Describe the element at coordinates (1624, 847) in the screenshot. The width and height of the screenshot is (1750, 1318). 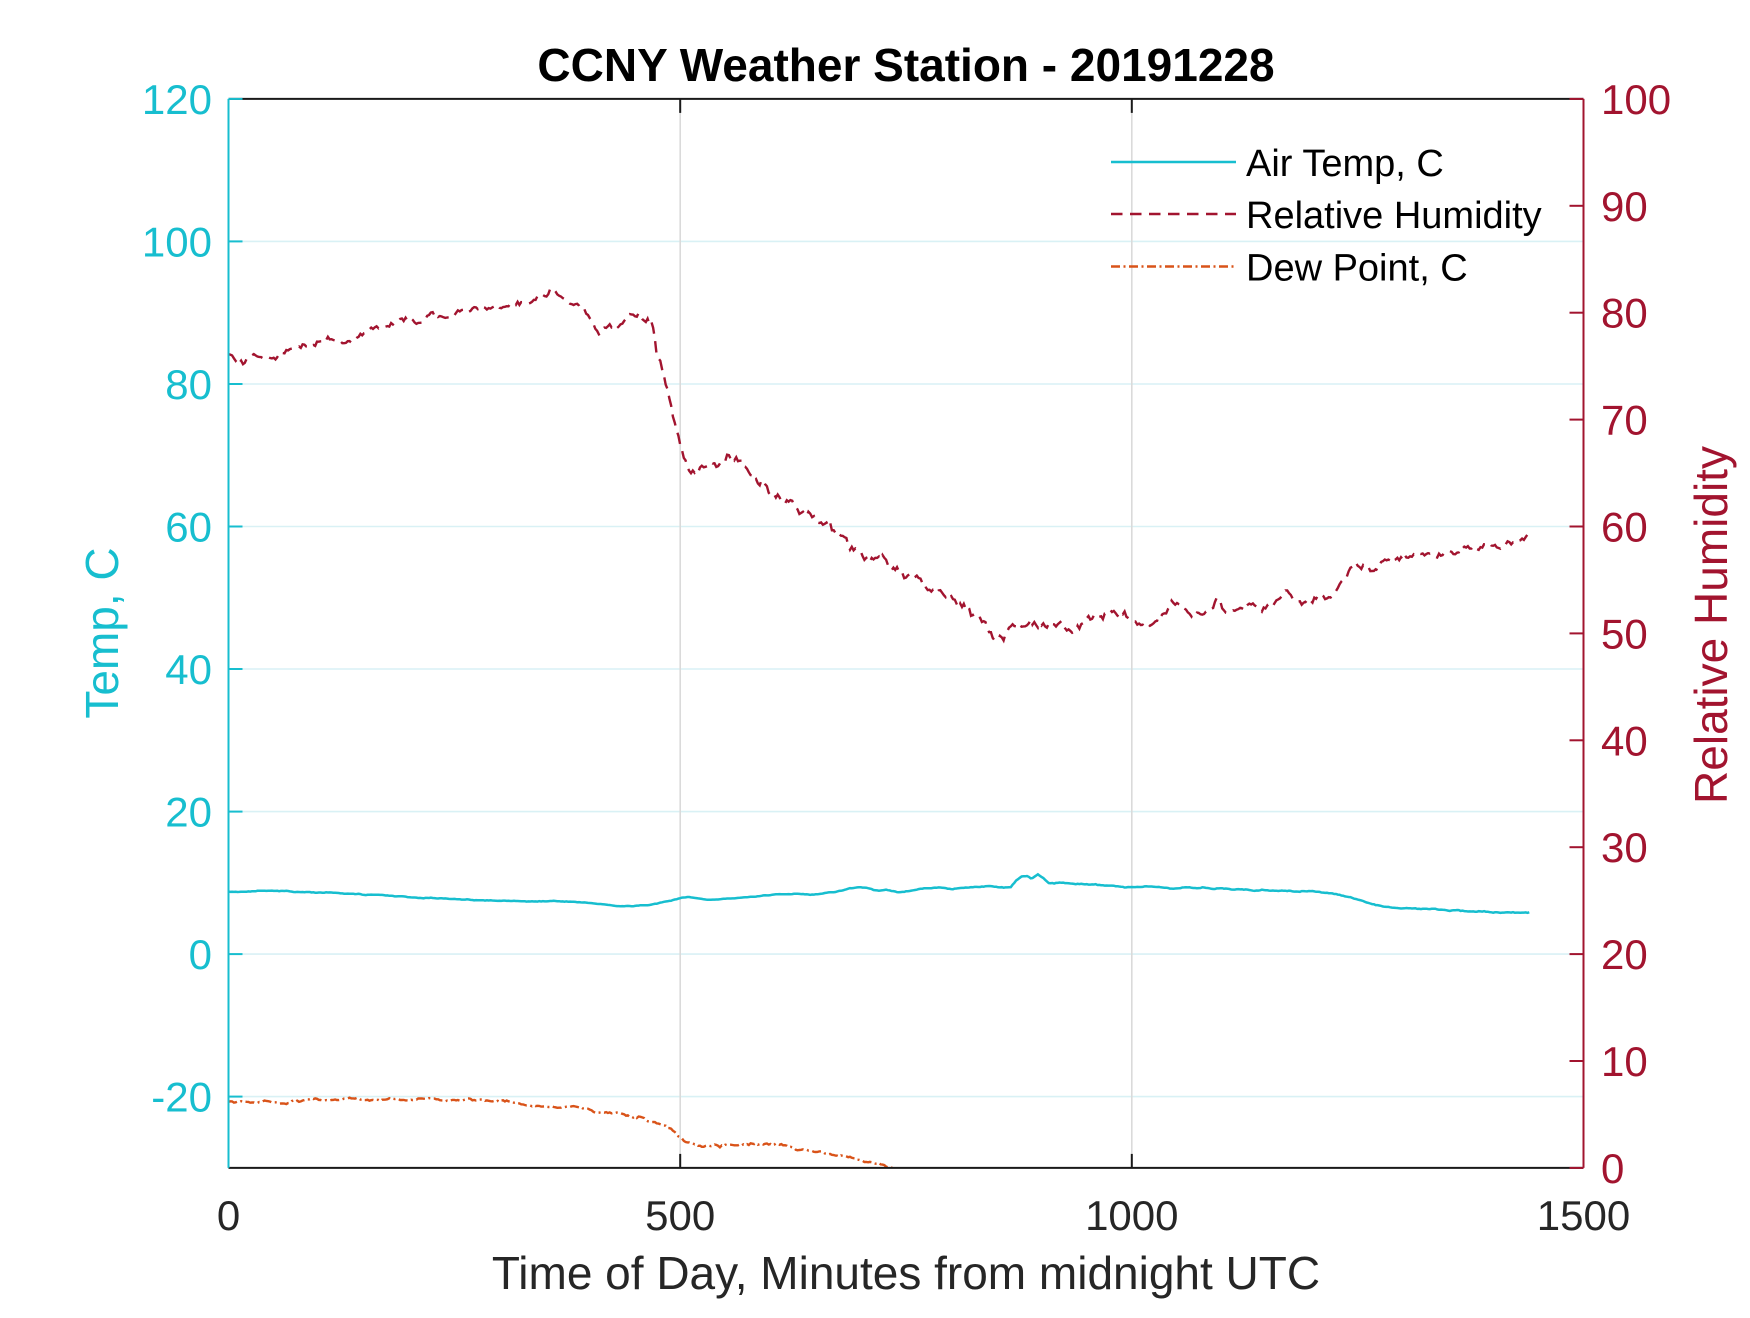
I see `svg-text: 30` at that location.